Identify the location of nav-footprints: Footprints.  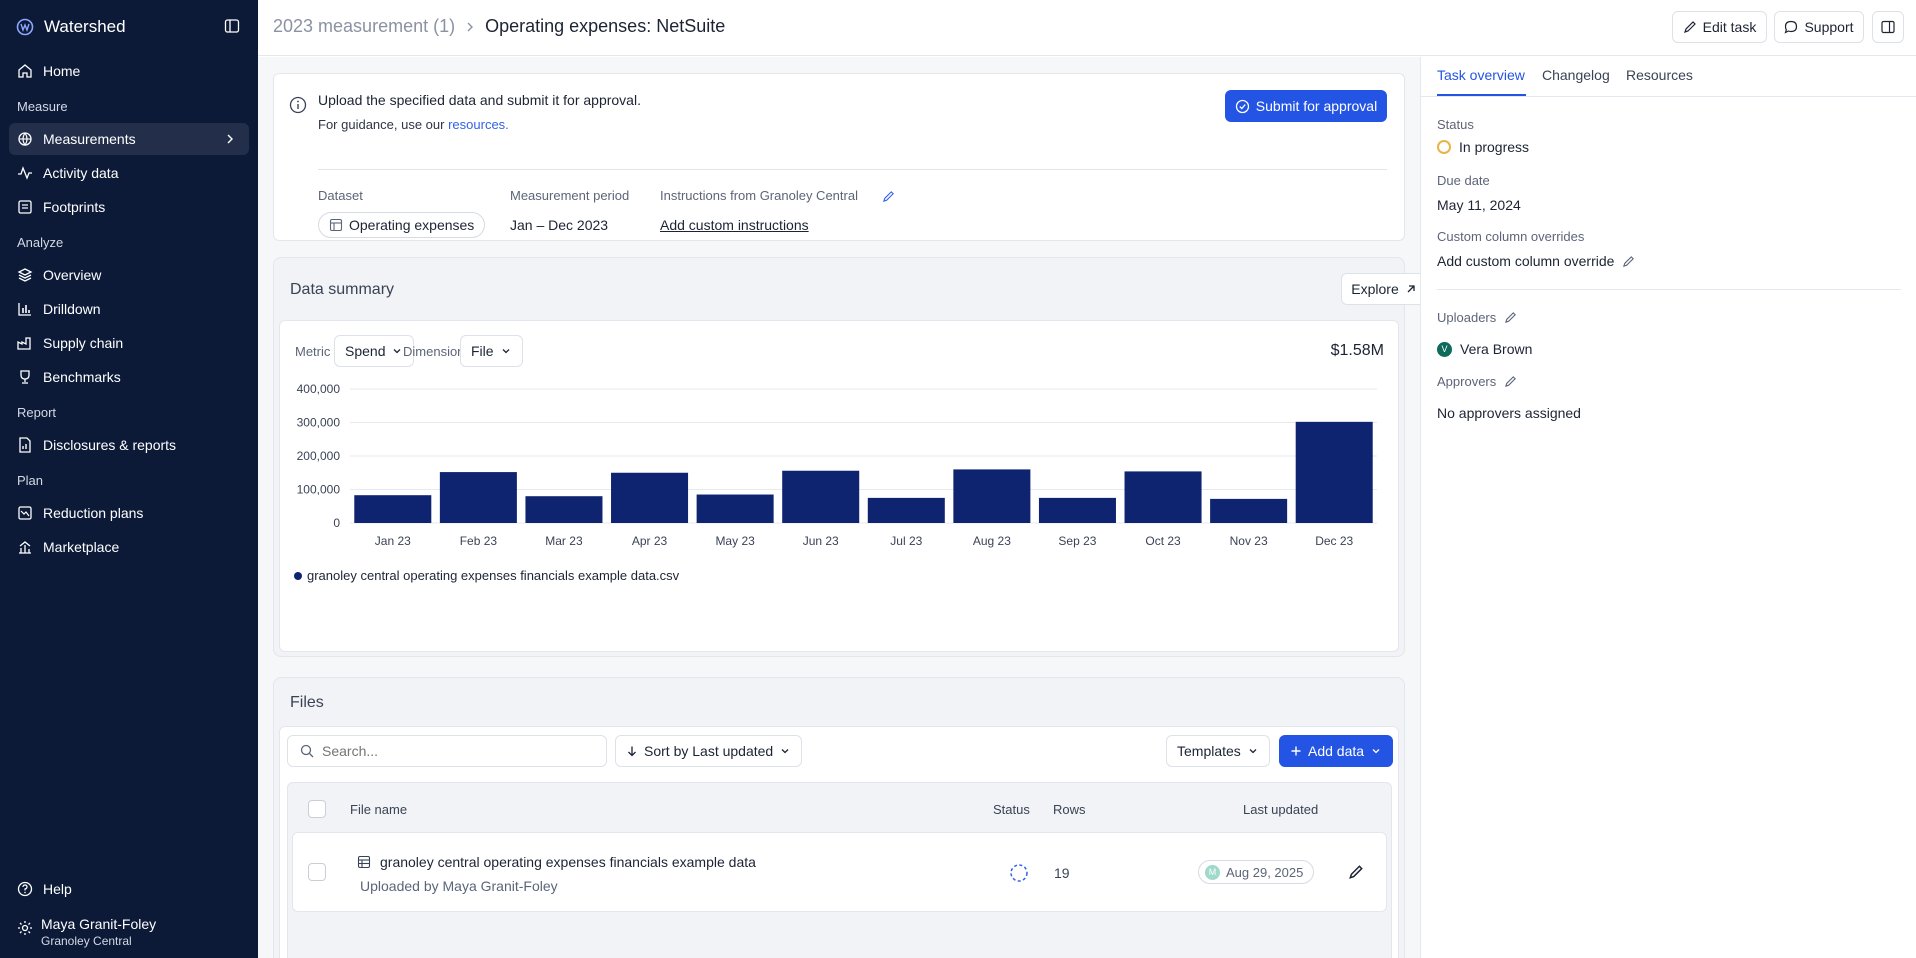
(129, 207).